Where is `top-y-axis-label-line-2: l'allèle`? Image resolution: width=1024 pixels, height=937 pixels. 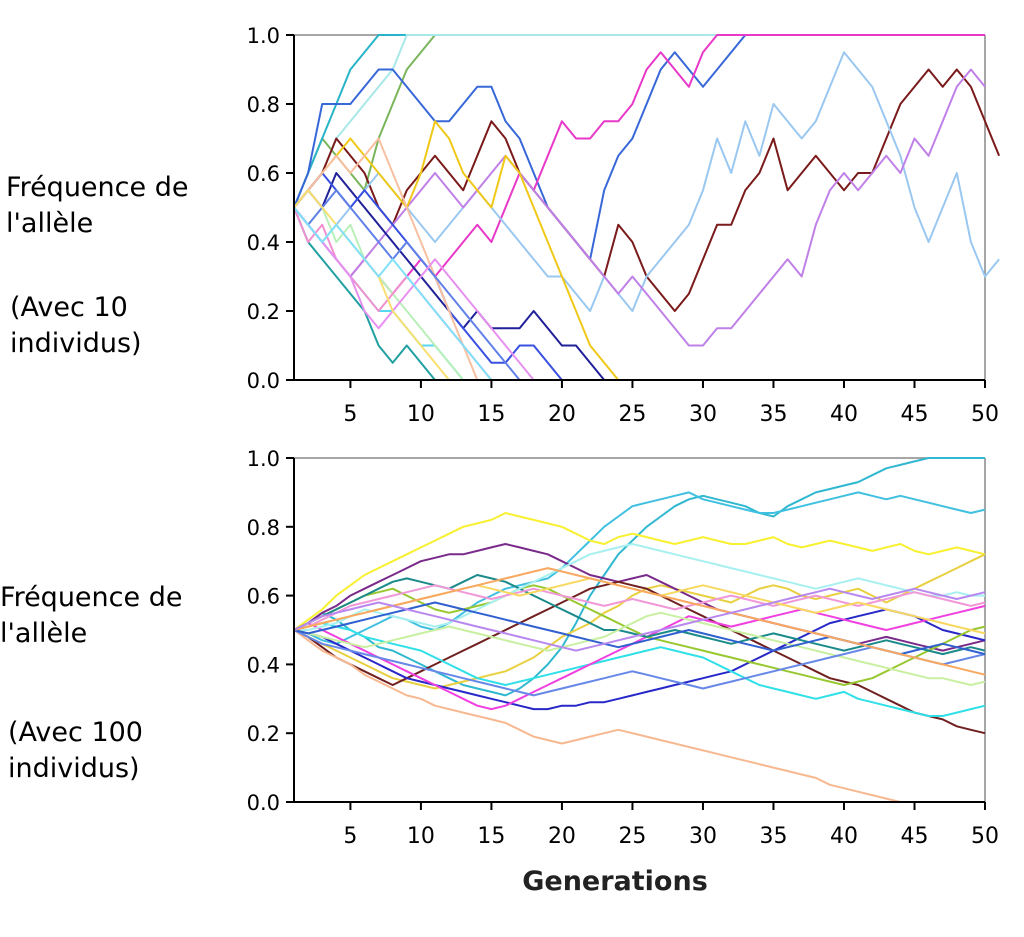
top-y-axis-label-line-2: l'allèle is located at coordinates (50, 223).